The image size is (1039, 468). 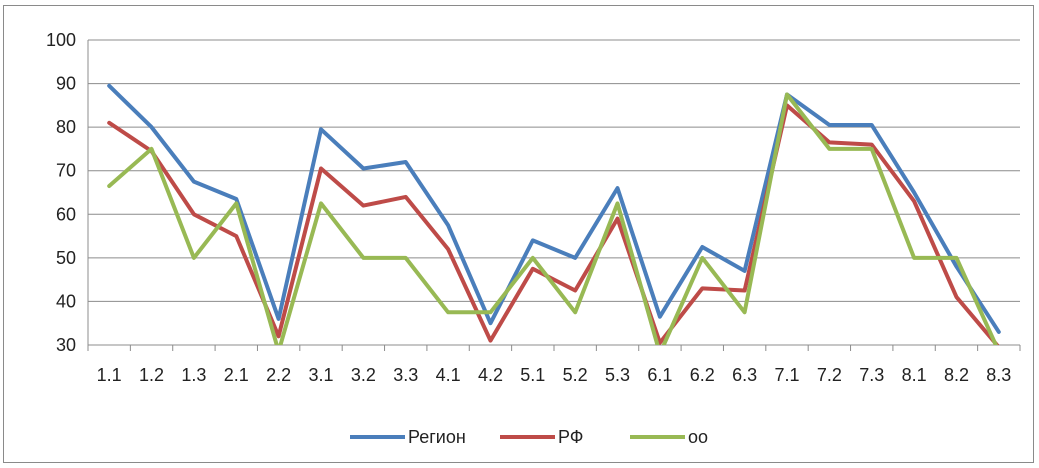 What do you see at coordinates (66, 127) in the screenshot?
I see `y-tick-label: 80` at bounding box center [66, 127].